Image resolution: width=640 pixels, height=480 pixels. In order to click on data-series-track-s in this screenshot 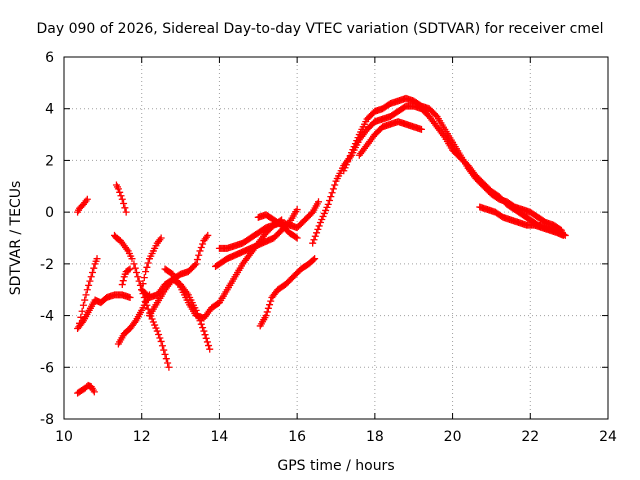, I will do `click(452, 164)`.